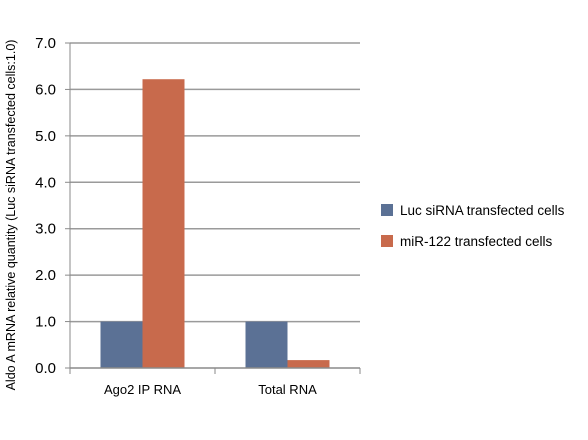 The width and height of the screenshot is (588, 440). I want to click on y-tick-label: 0.0, so click(45, 368).